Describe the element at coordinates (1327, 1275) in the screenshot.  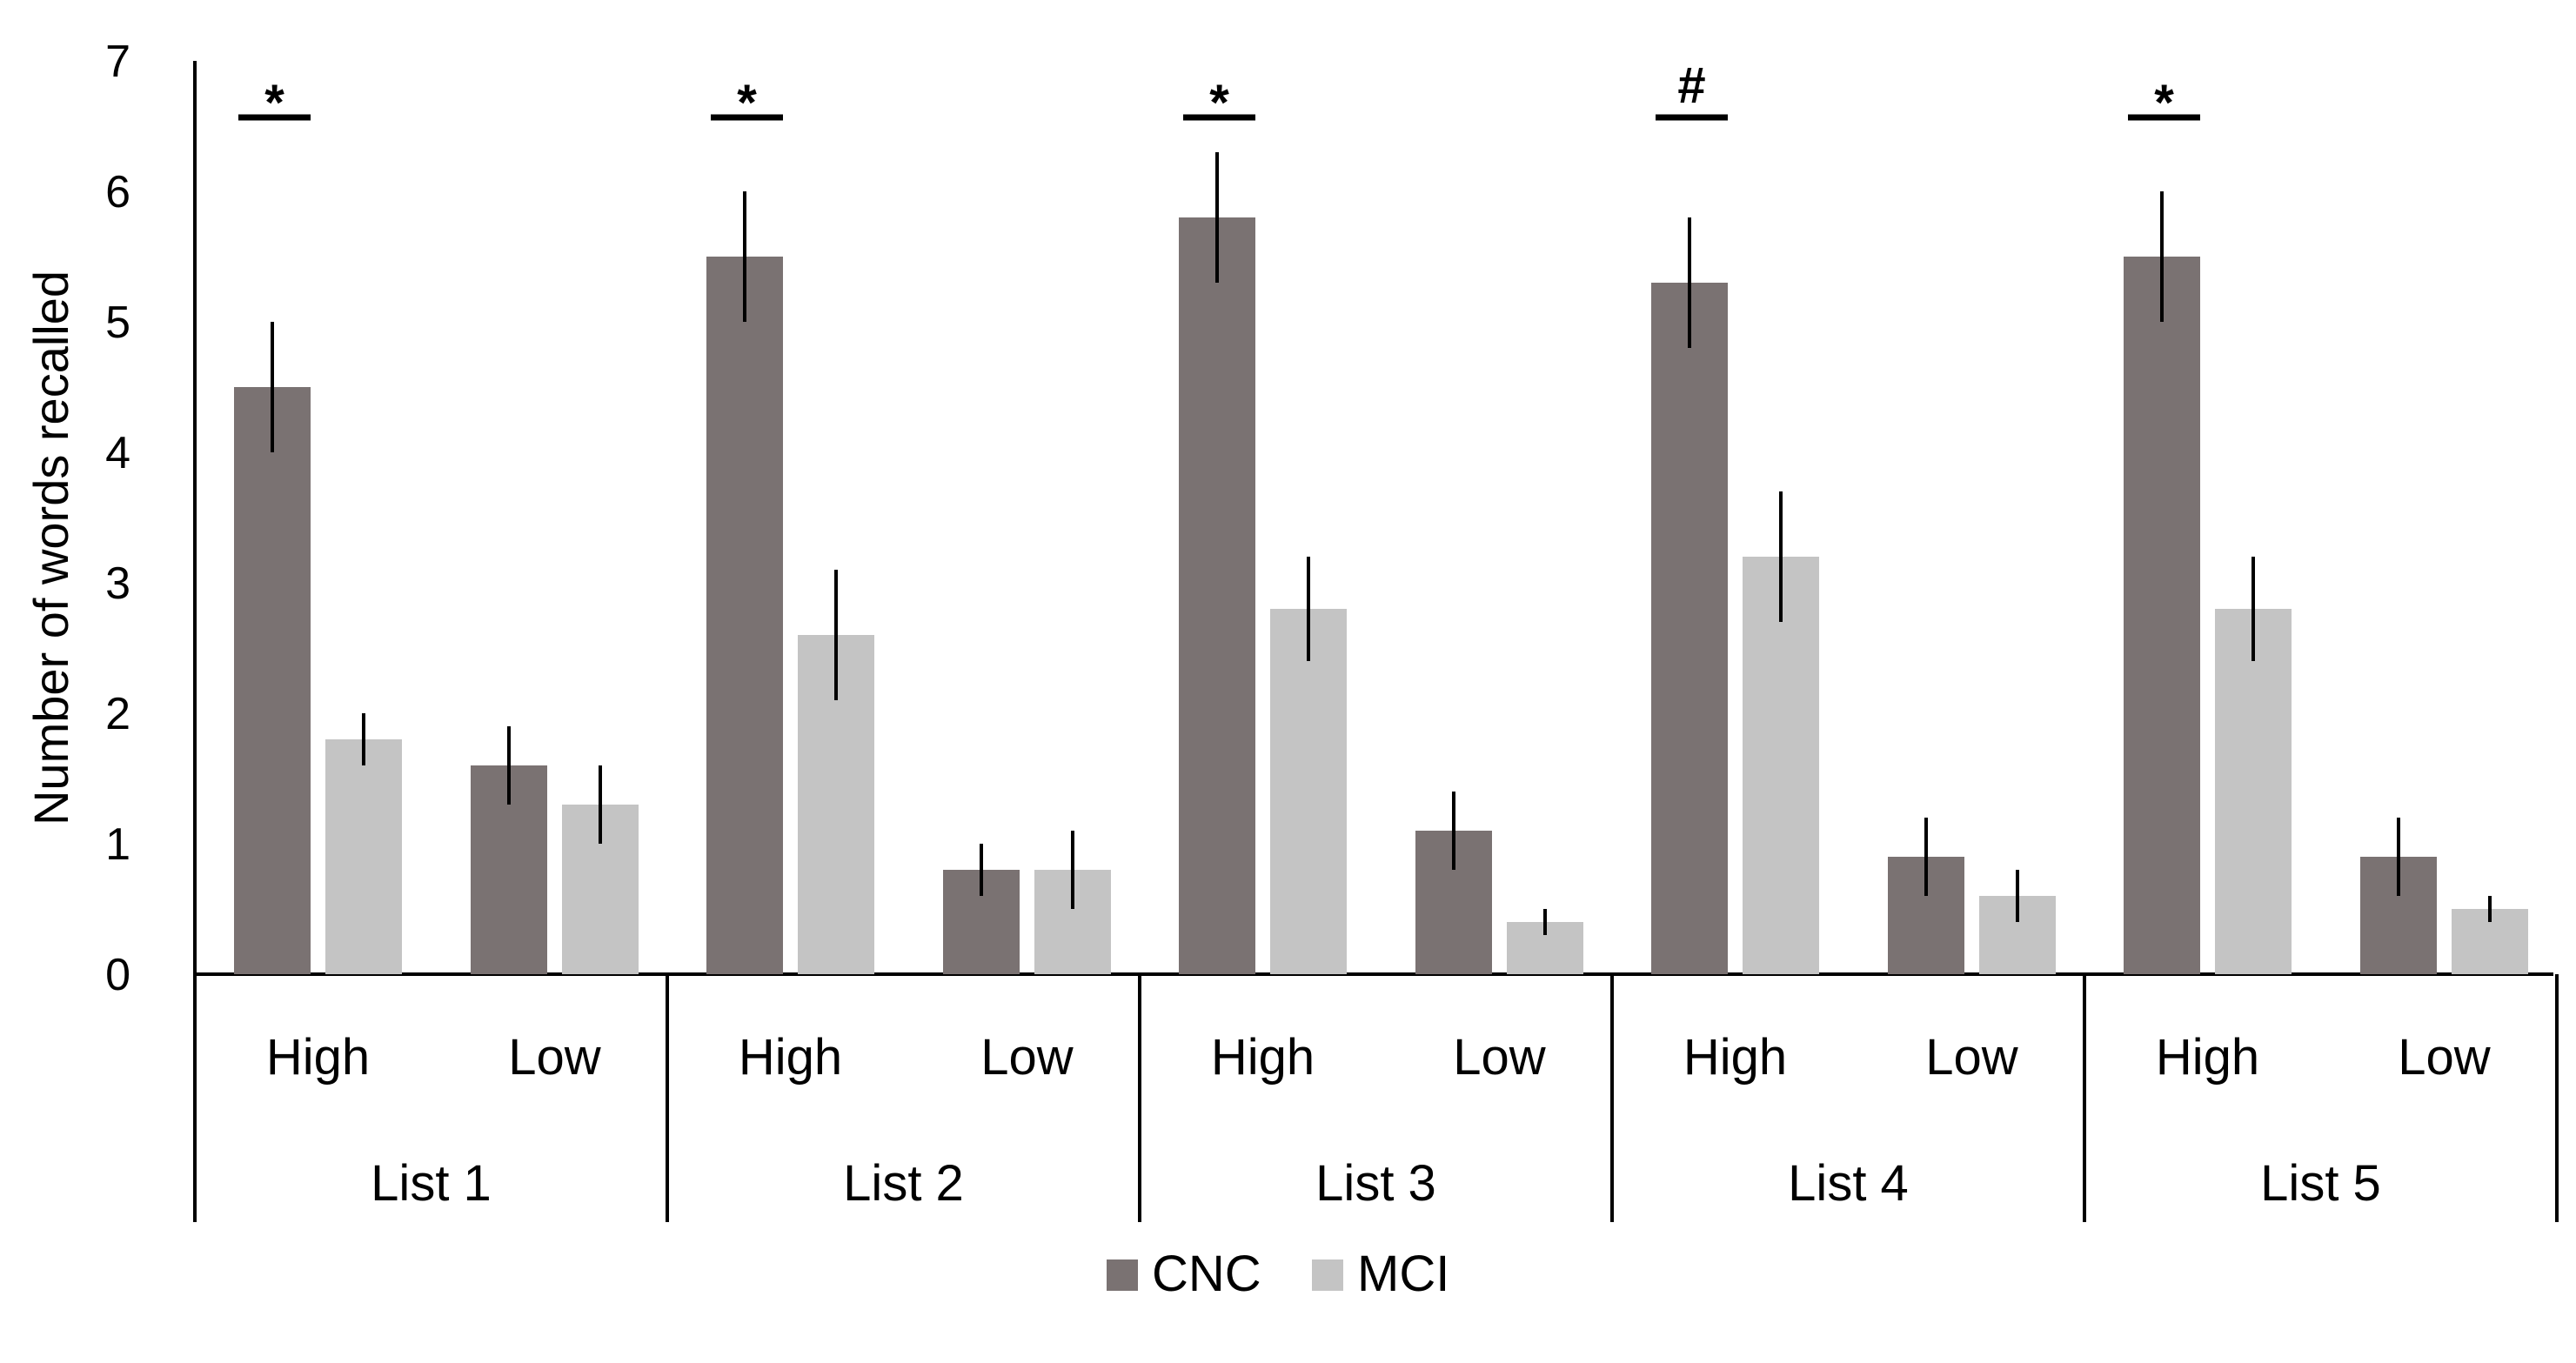
I see `legend-swatch-mci` at that location.